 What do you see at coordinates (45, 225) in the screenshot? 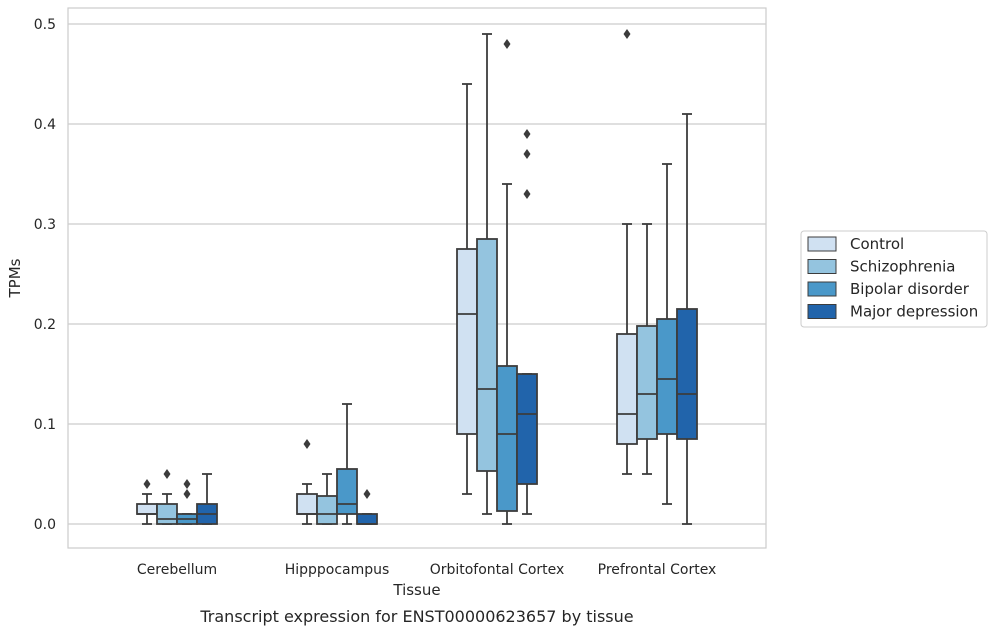
I see `y-tick-label: 0.3` at bounding box center [45, 225].